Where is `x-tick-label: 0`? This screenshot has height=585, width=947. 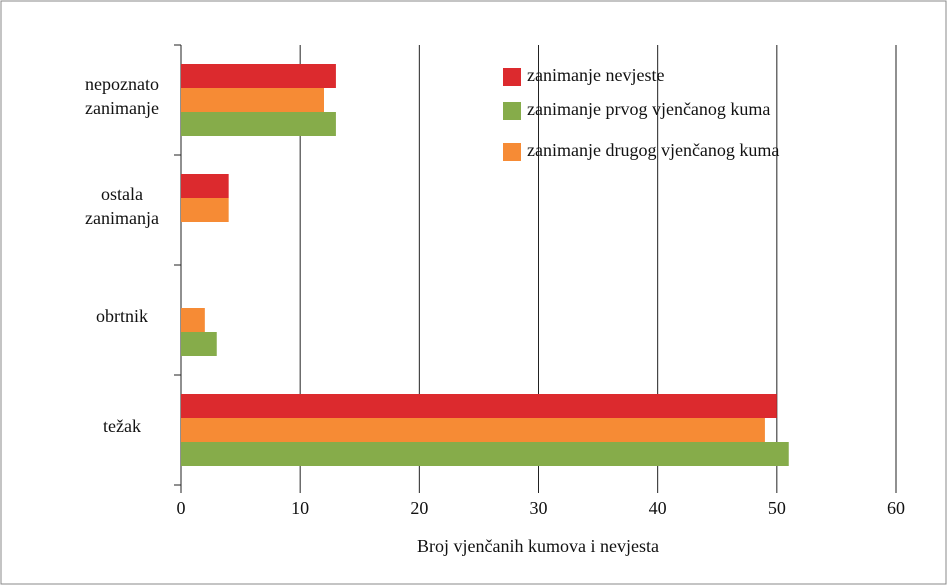
x-tick-label: 0 is located at coordinates (181, 508).